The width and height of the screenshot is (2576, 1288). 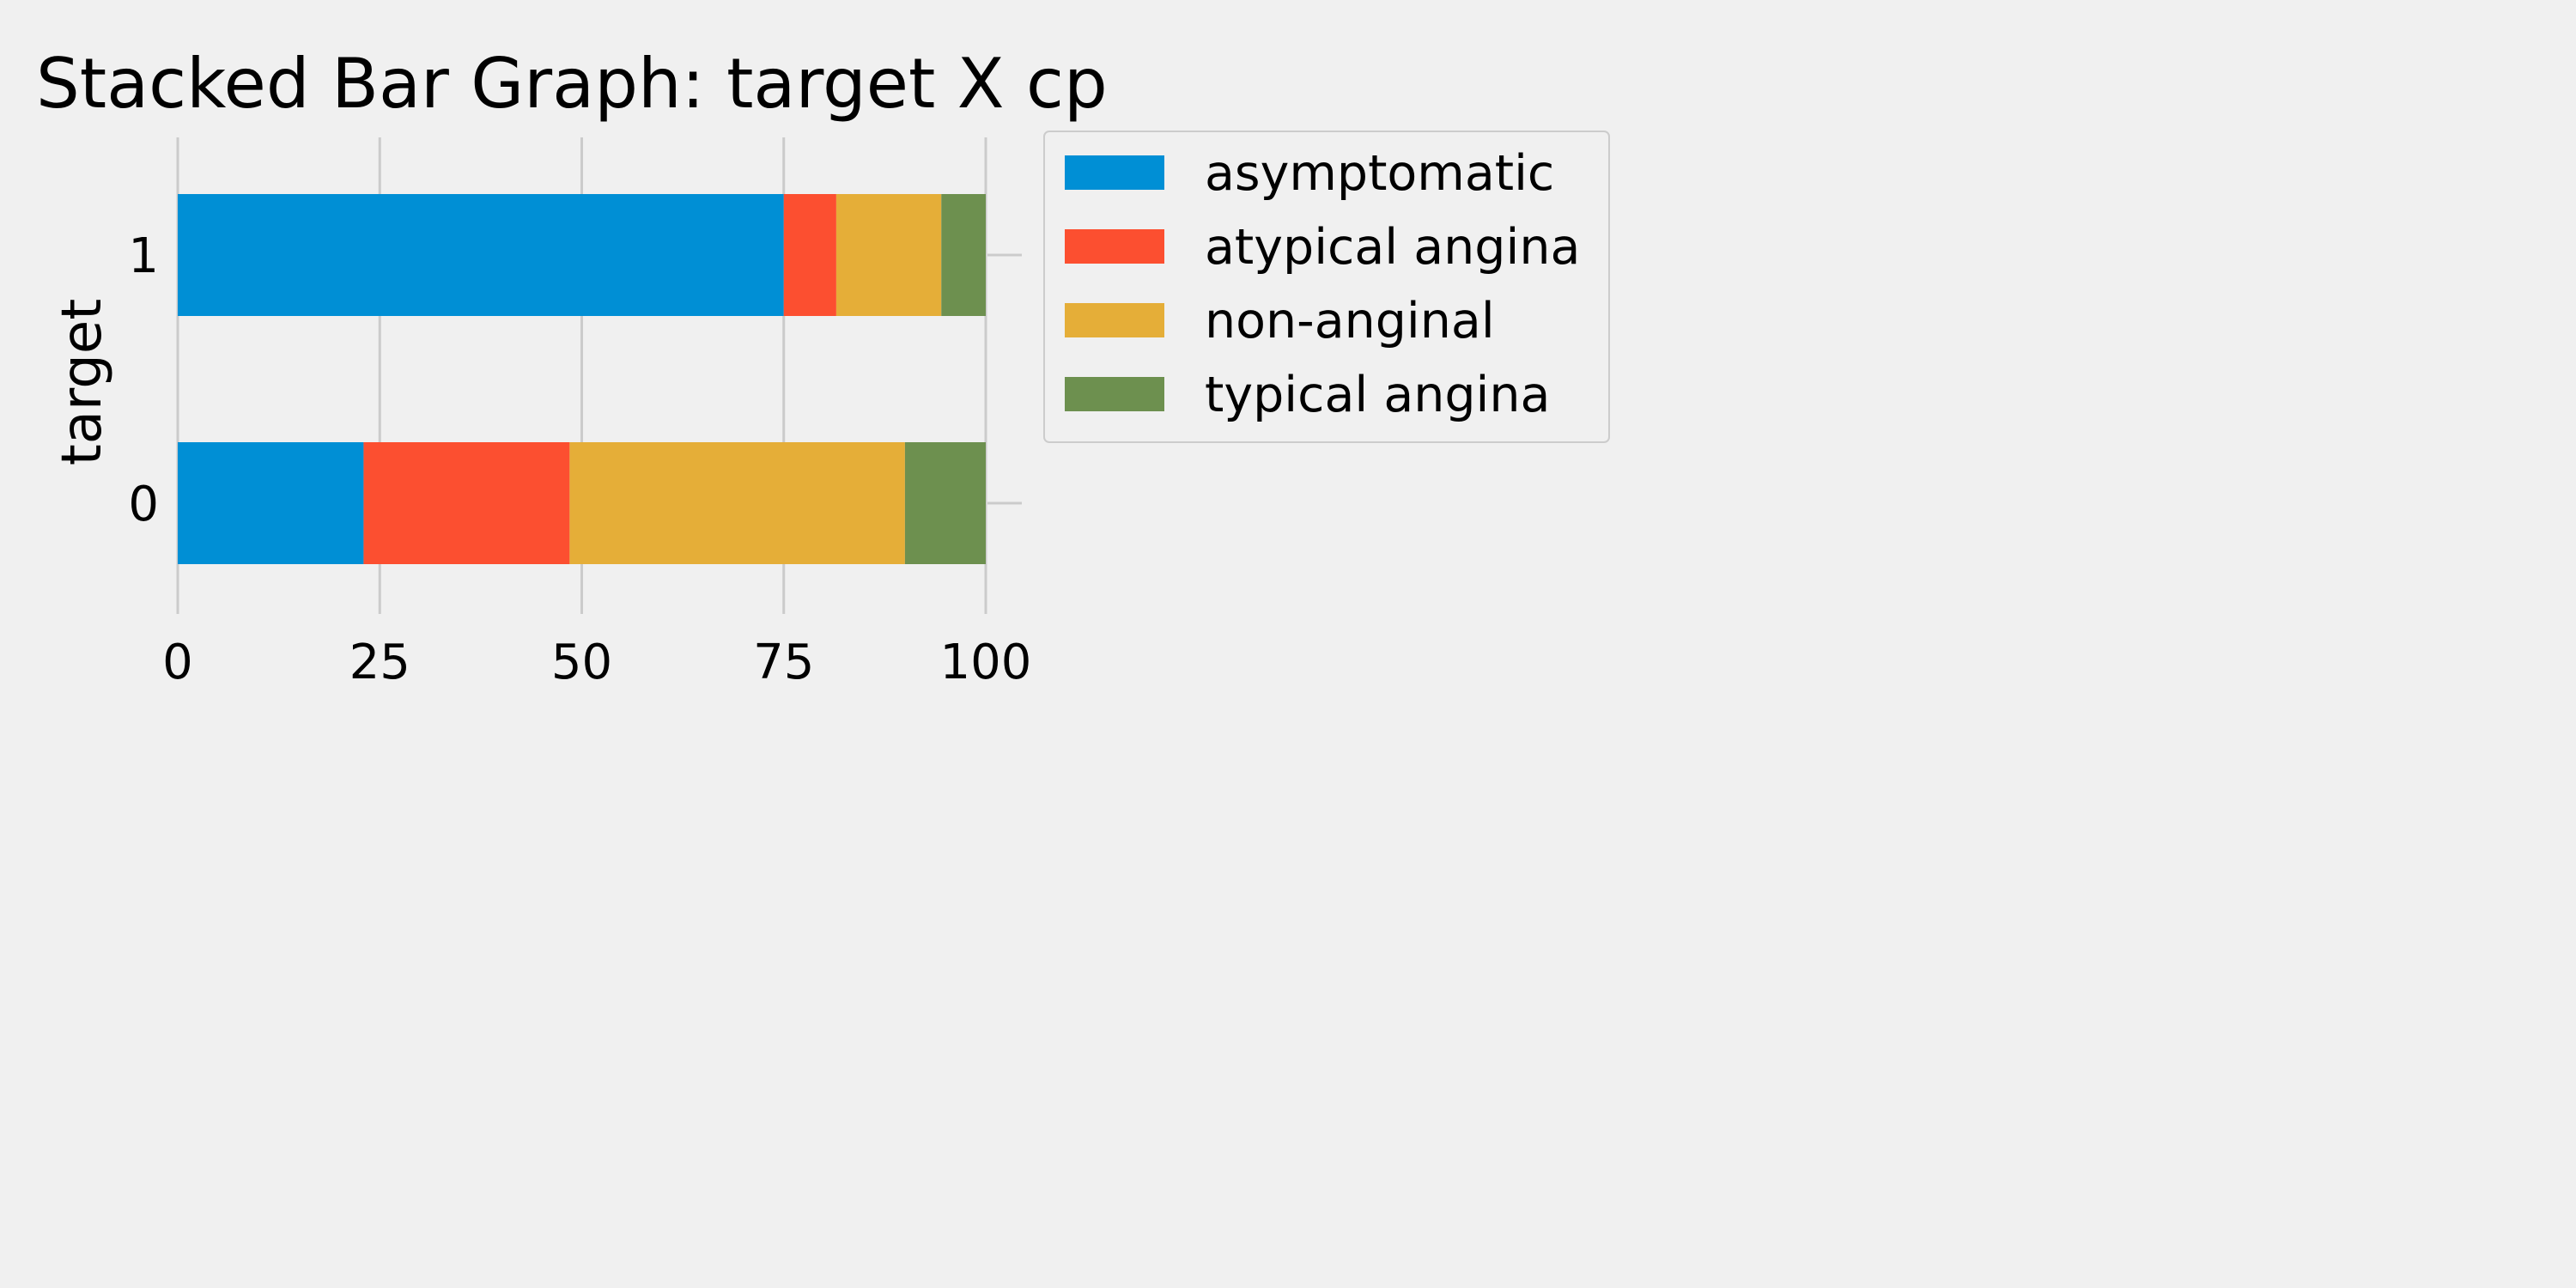 What do you see at coordinates (1378, 395) in the screenshot?
I see `legend-label-4: typical angina` at bounding box center [1378, 395].